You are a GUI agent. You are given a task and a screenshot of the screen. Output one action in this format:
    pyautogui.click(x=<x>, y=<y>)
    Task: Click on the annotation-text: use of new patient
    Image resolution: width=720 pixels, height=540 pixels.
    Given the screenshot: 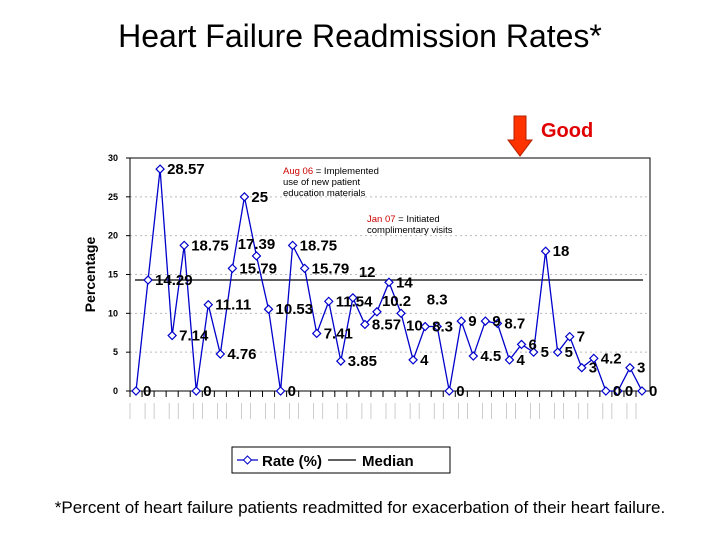 What is the action you would take?
    pyautogui.click(x=321, y=182)
    